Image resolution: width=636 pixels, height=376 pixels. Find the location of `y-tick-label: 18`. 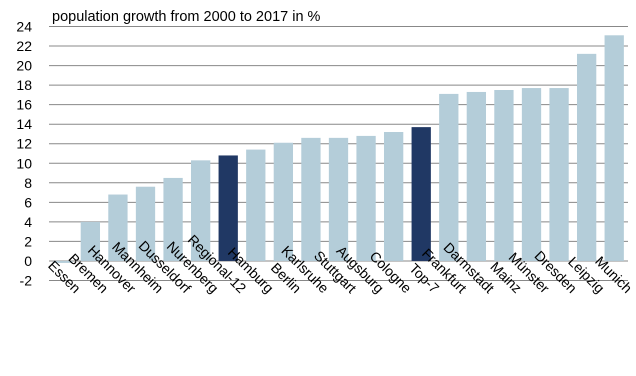

y-tick-label: 18 is located at coordinates (24, 85).